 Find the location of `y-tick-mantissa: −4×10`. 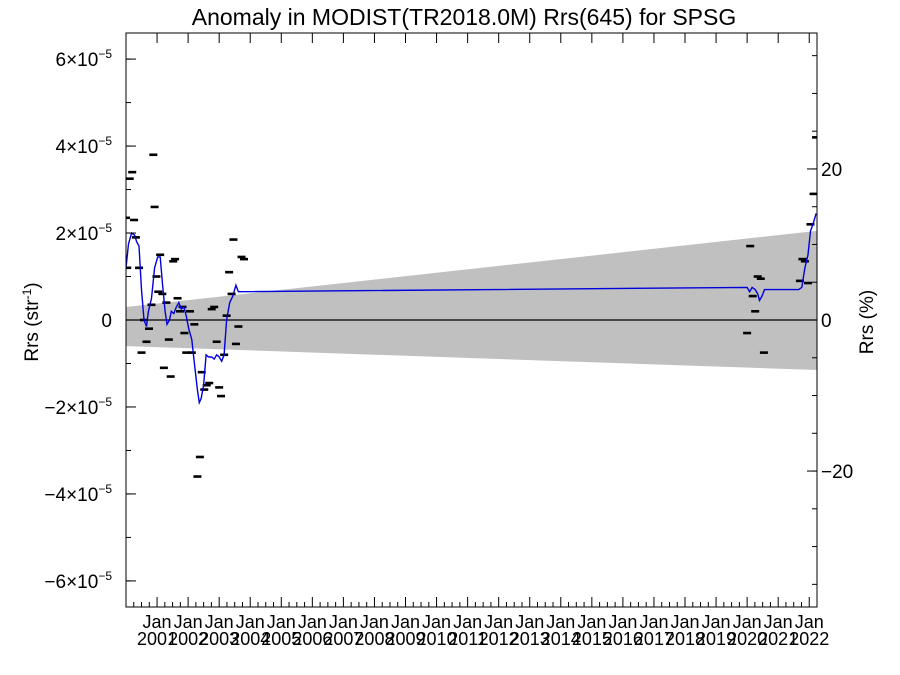

y-tick-mantissa: −4×10 is located at coordinates (71, 495).